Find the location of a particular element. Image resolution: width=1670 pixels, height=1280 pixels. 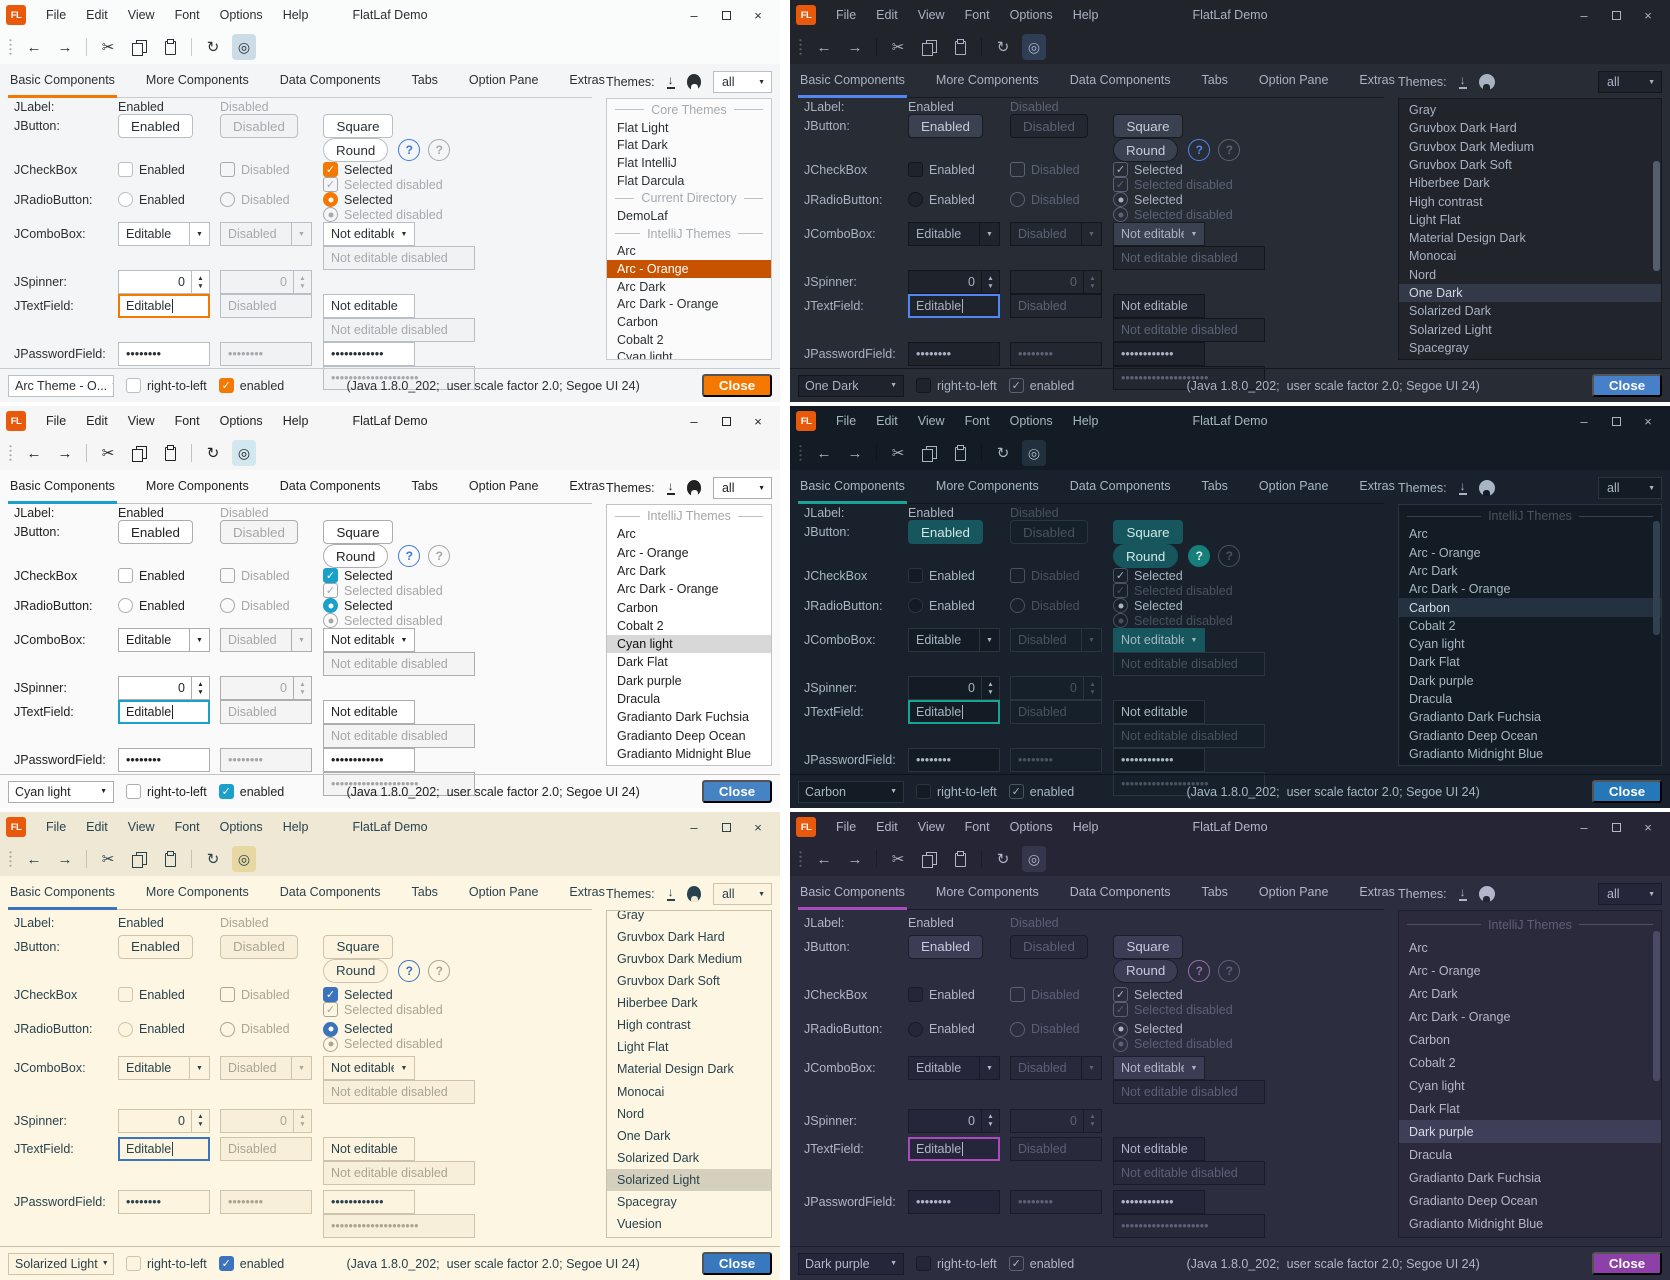

right-to-left-checkbox: right-to-left is located at coordinates (956, 1263).